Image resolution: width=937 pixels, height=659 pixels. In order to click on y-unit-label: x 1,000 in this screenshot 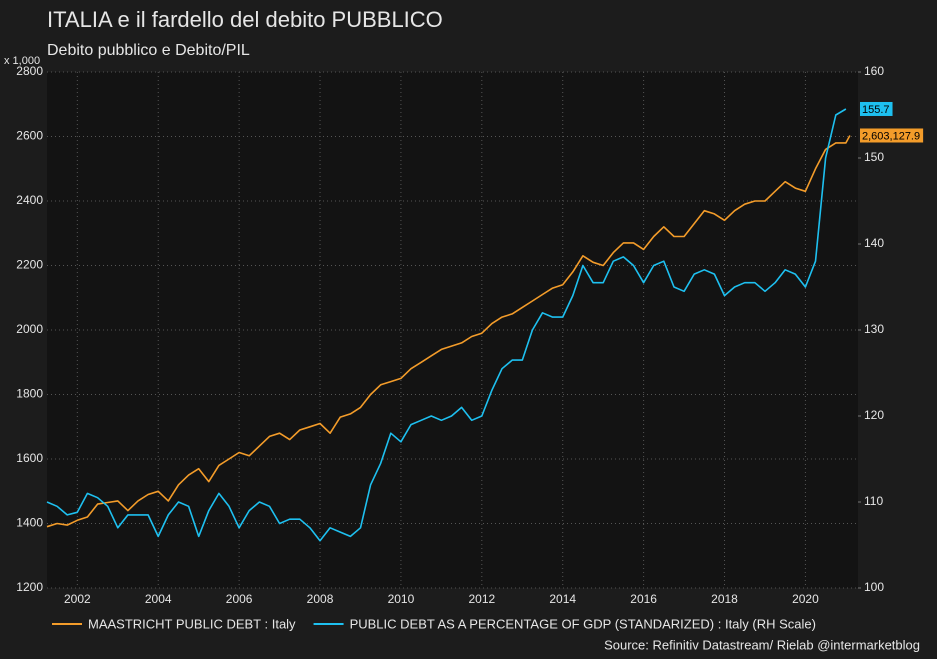, I will do `click(22, 61)`.